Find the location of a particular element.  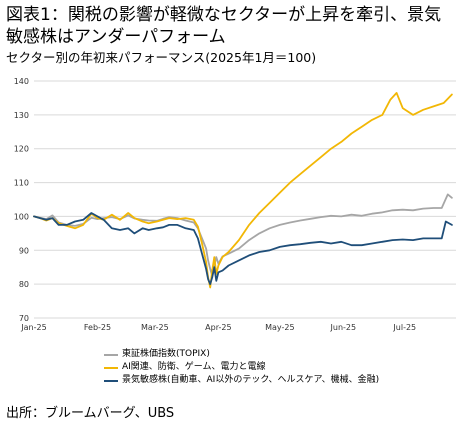

x-tick-label-2: Mar-25 is located at coordinates (155, 327).